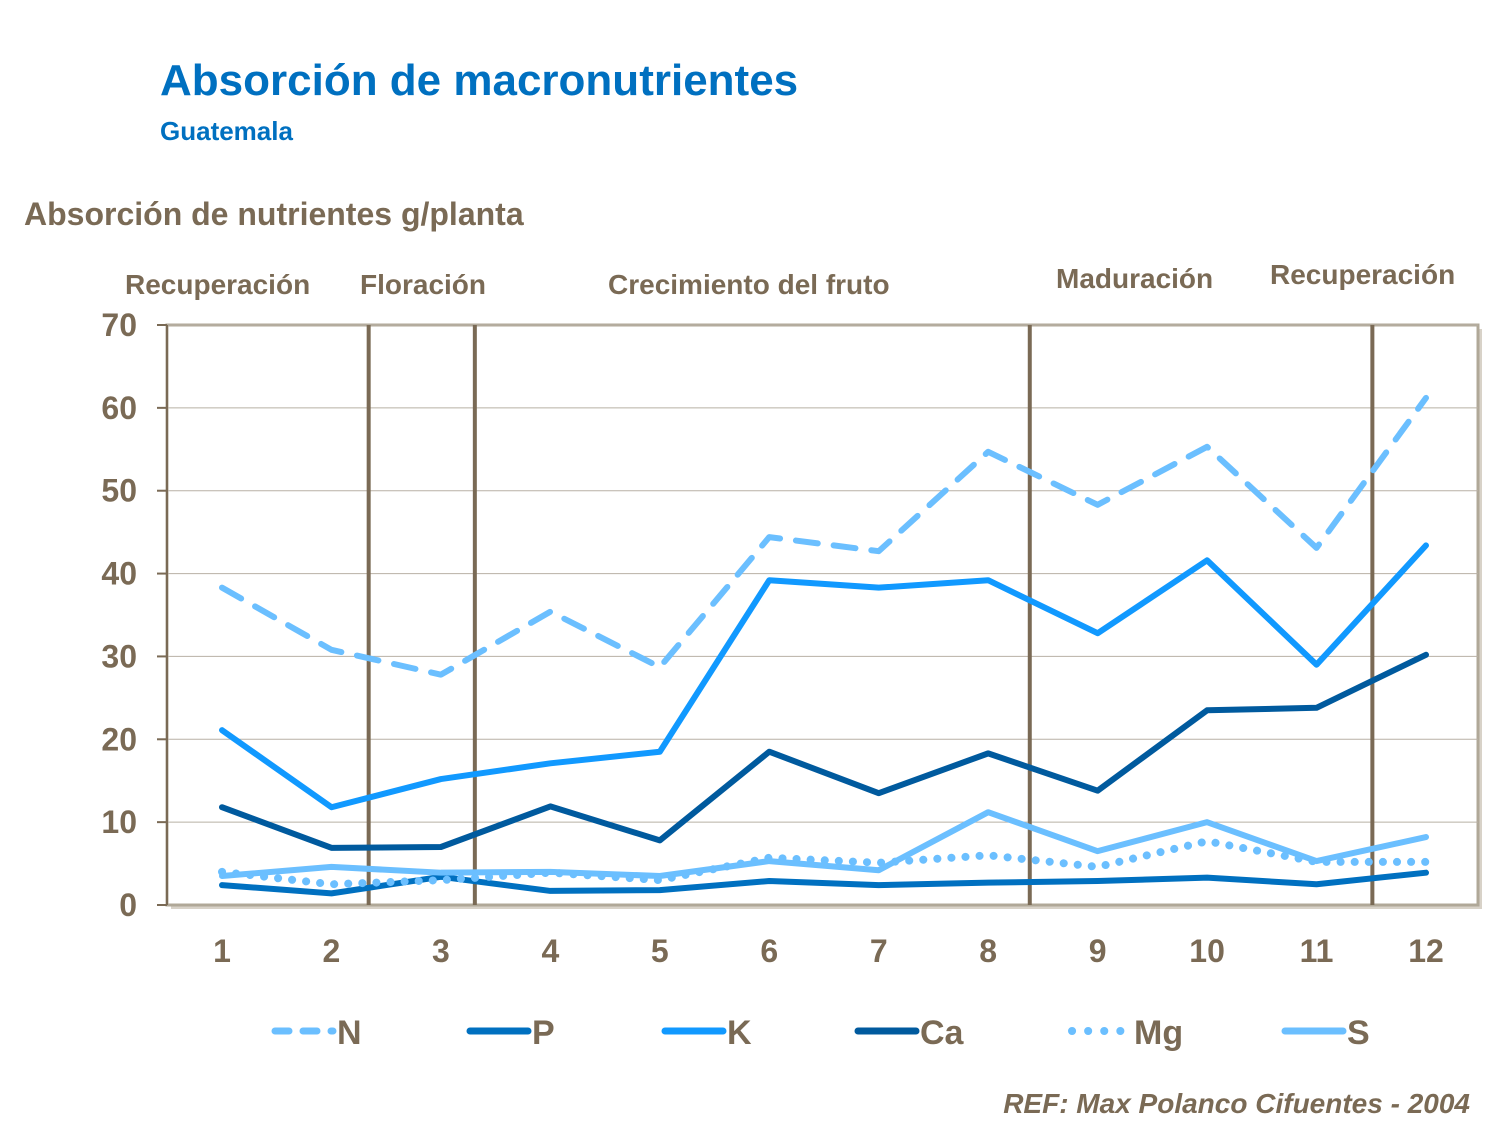 Image resolution: width=1510 pixels, height=1126 pixels. Describe the element at coordinates (222, 951) in the screenshot. I see `x-tick-label: 1` at that location.